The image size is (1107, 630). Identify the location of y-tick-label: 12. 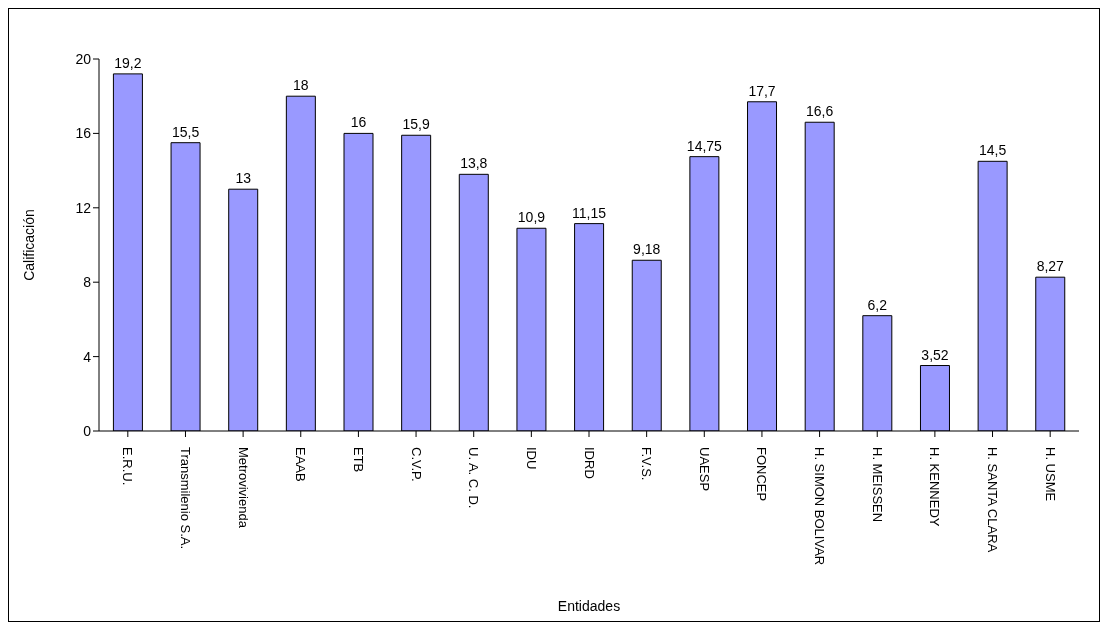
(83, 207).